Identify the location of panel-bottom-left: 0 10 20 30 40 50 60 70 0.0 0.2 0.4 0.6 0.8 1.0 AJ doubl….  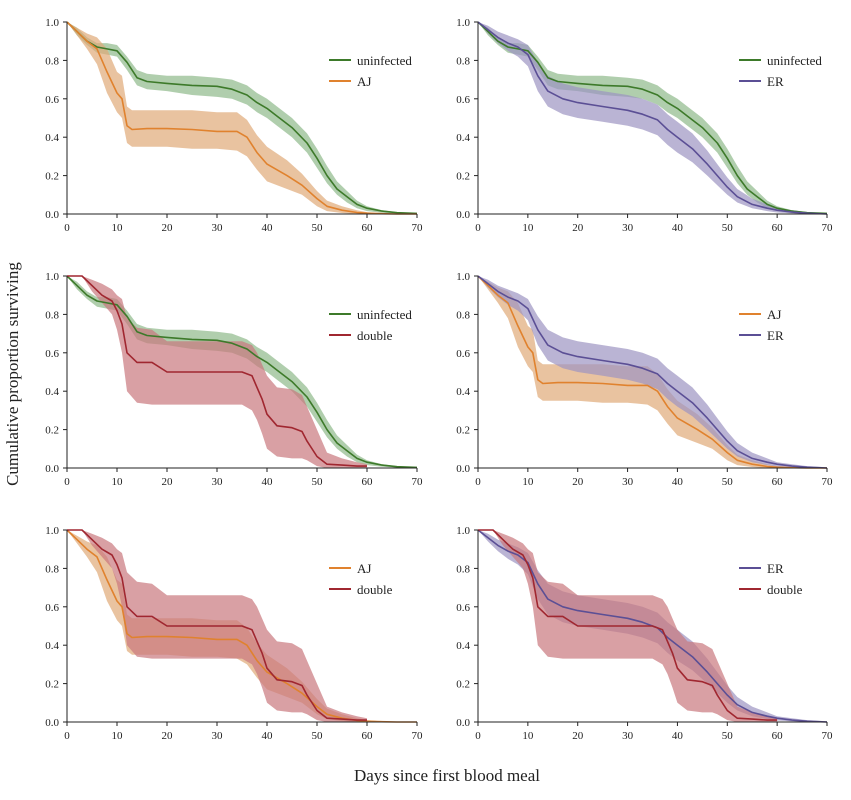
(234, 633).